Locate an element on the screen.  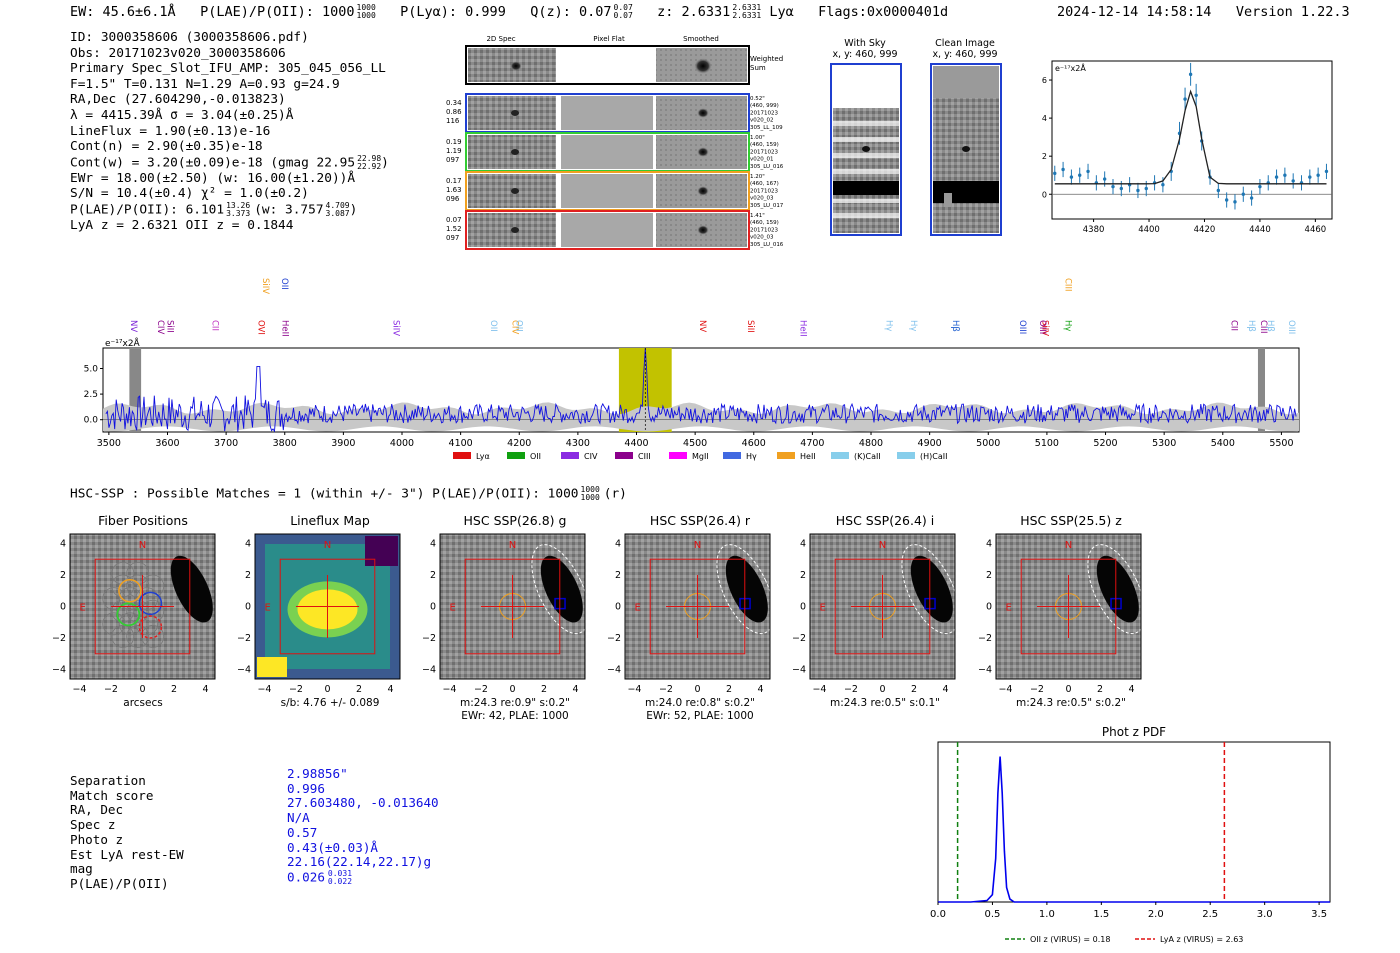
summary-value: 27.603480, -0.013640 is located at coordinates (363, 803).